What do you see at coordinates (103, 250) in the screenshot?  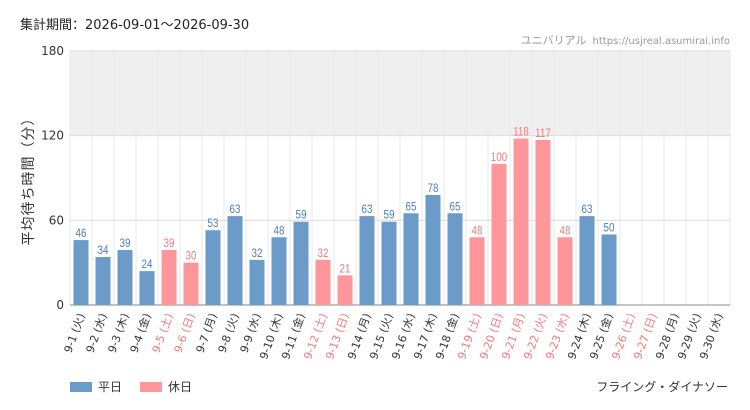 I see `bar-value-label: 34` at bounding box center [103, 250].